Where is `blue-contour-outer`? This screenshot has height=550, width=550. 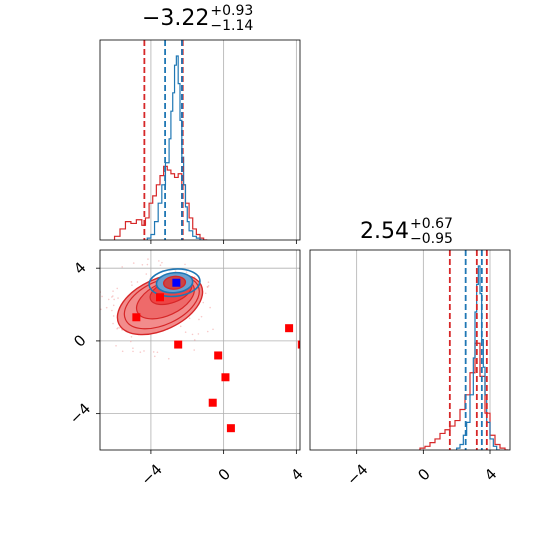 blue-contour-outer is located at coordinates (174, 283).